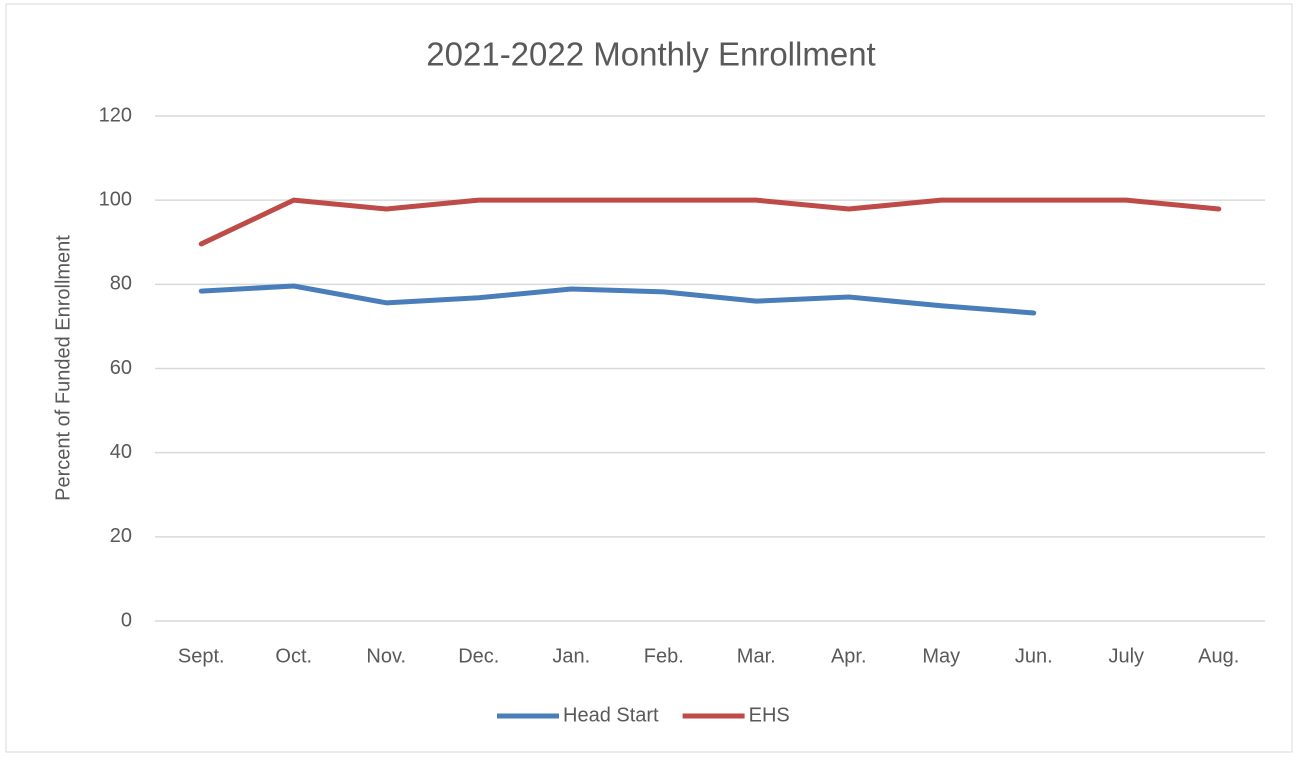  I want to click on x-tick-label: Sept., so click(201, 656).